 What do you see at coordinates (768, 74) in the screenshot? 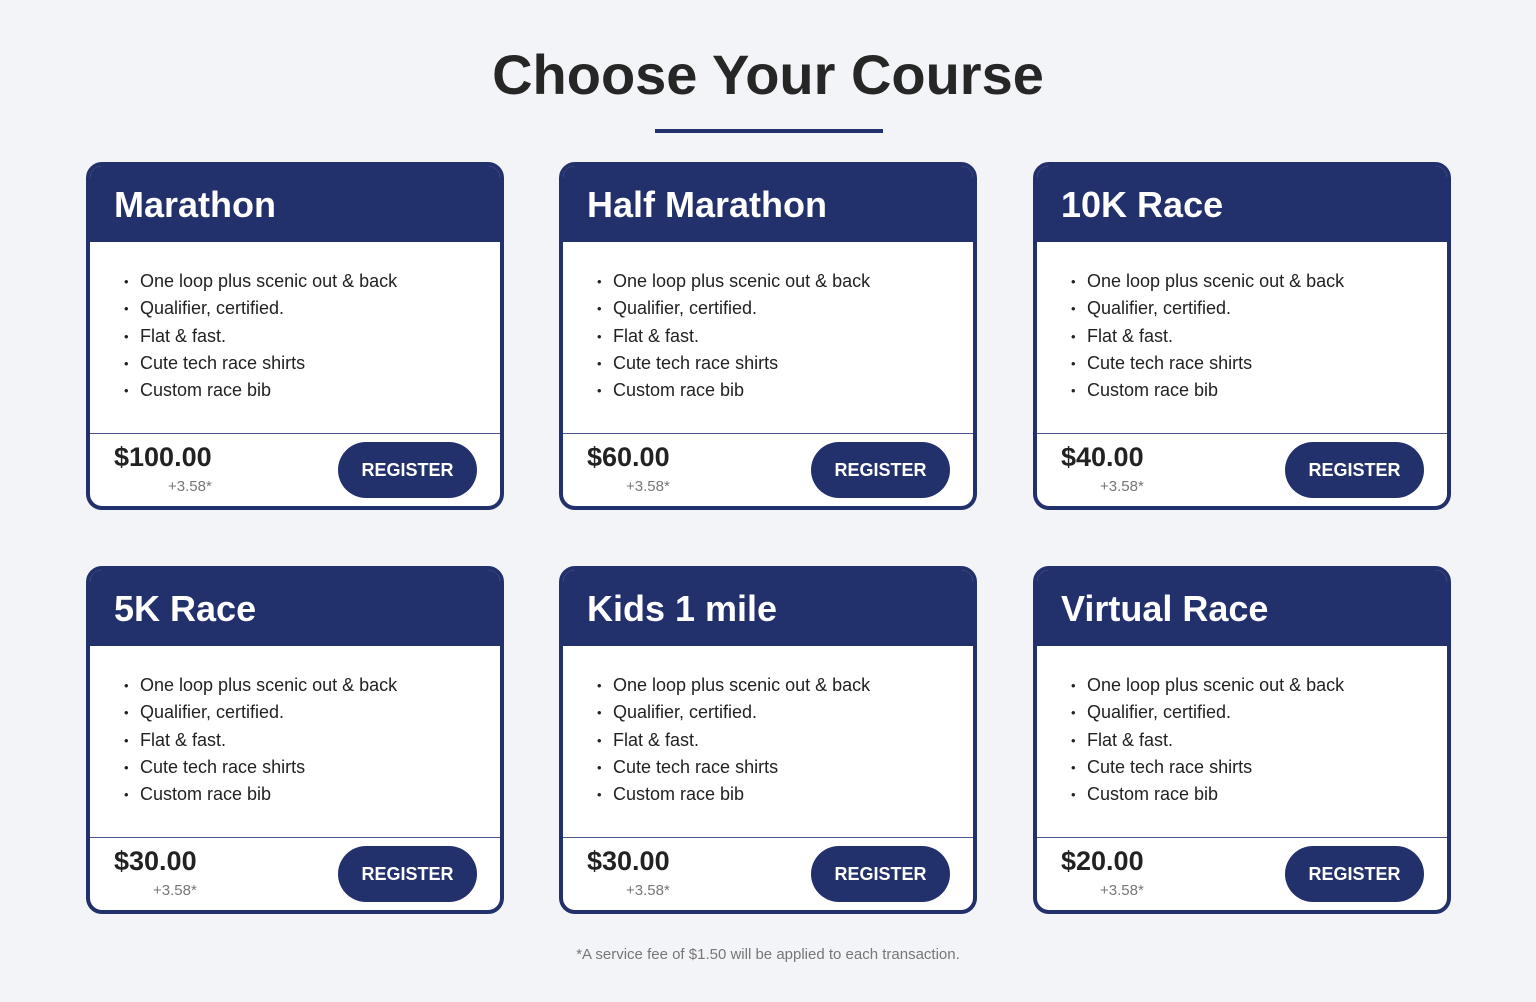
I see `page-title: Choose Your Course` at bounding box center [768, 74].